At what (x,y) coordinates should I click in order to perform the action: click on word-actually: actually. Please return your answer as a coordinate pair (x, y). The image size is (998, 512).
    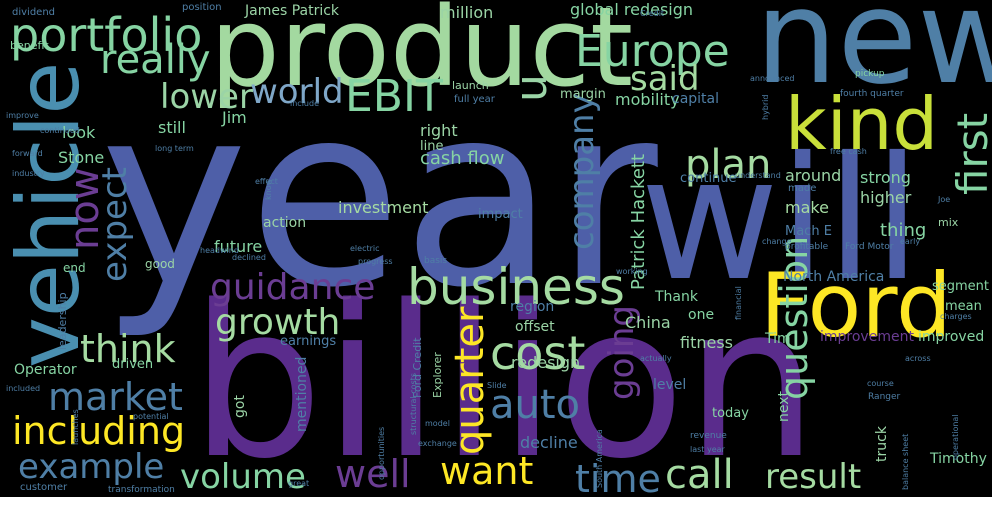
    Looking at the image, I should click on (656, 358).